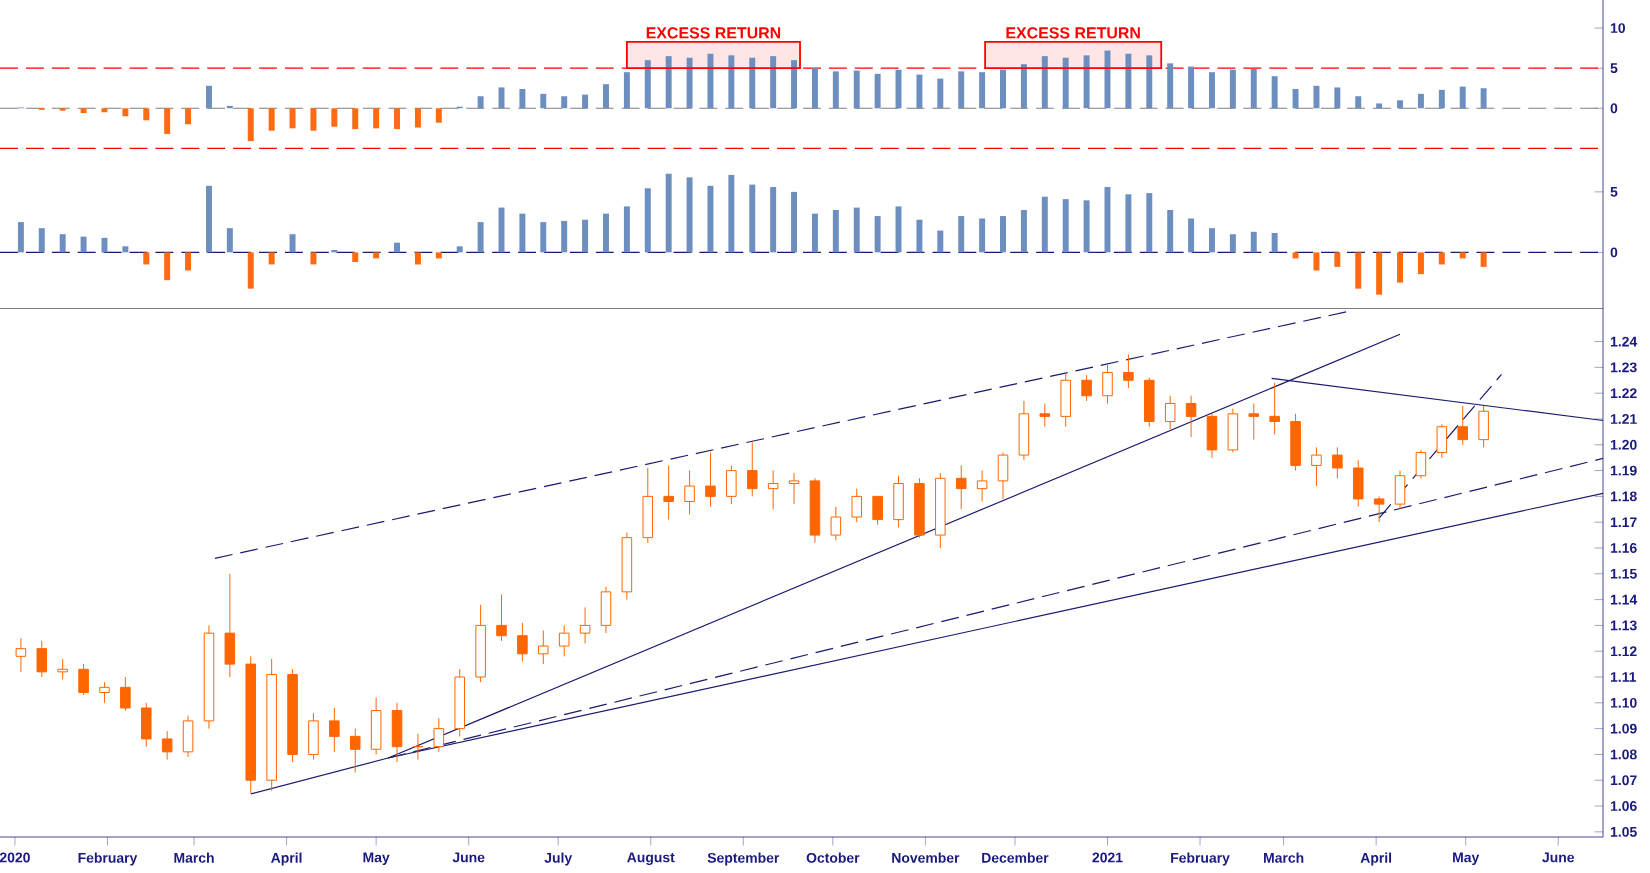  I want to click on y-tick-label: 1.17, so click(1623, 522).